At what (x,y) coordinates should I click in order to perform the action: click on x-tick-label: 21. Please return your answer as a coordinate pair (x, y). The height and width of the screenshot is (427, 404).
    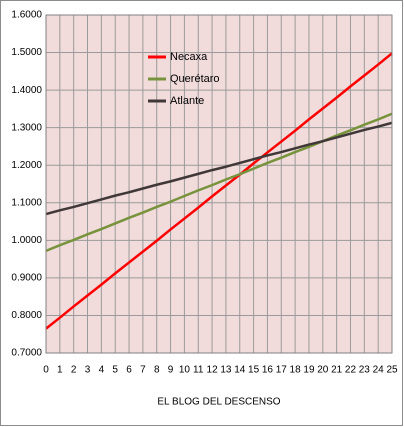
    Looking at the image, I should click on (337, 370).